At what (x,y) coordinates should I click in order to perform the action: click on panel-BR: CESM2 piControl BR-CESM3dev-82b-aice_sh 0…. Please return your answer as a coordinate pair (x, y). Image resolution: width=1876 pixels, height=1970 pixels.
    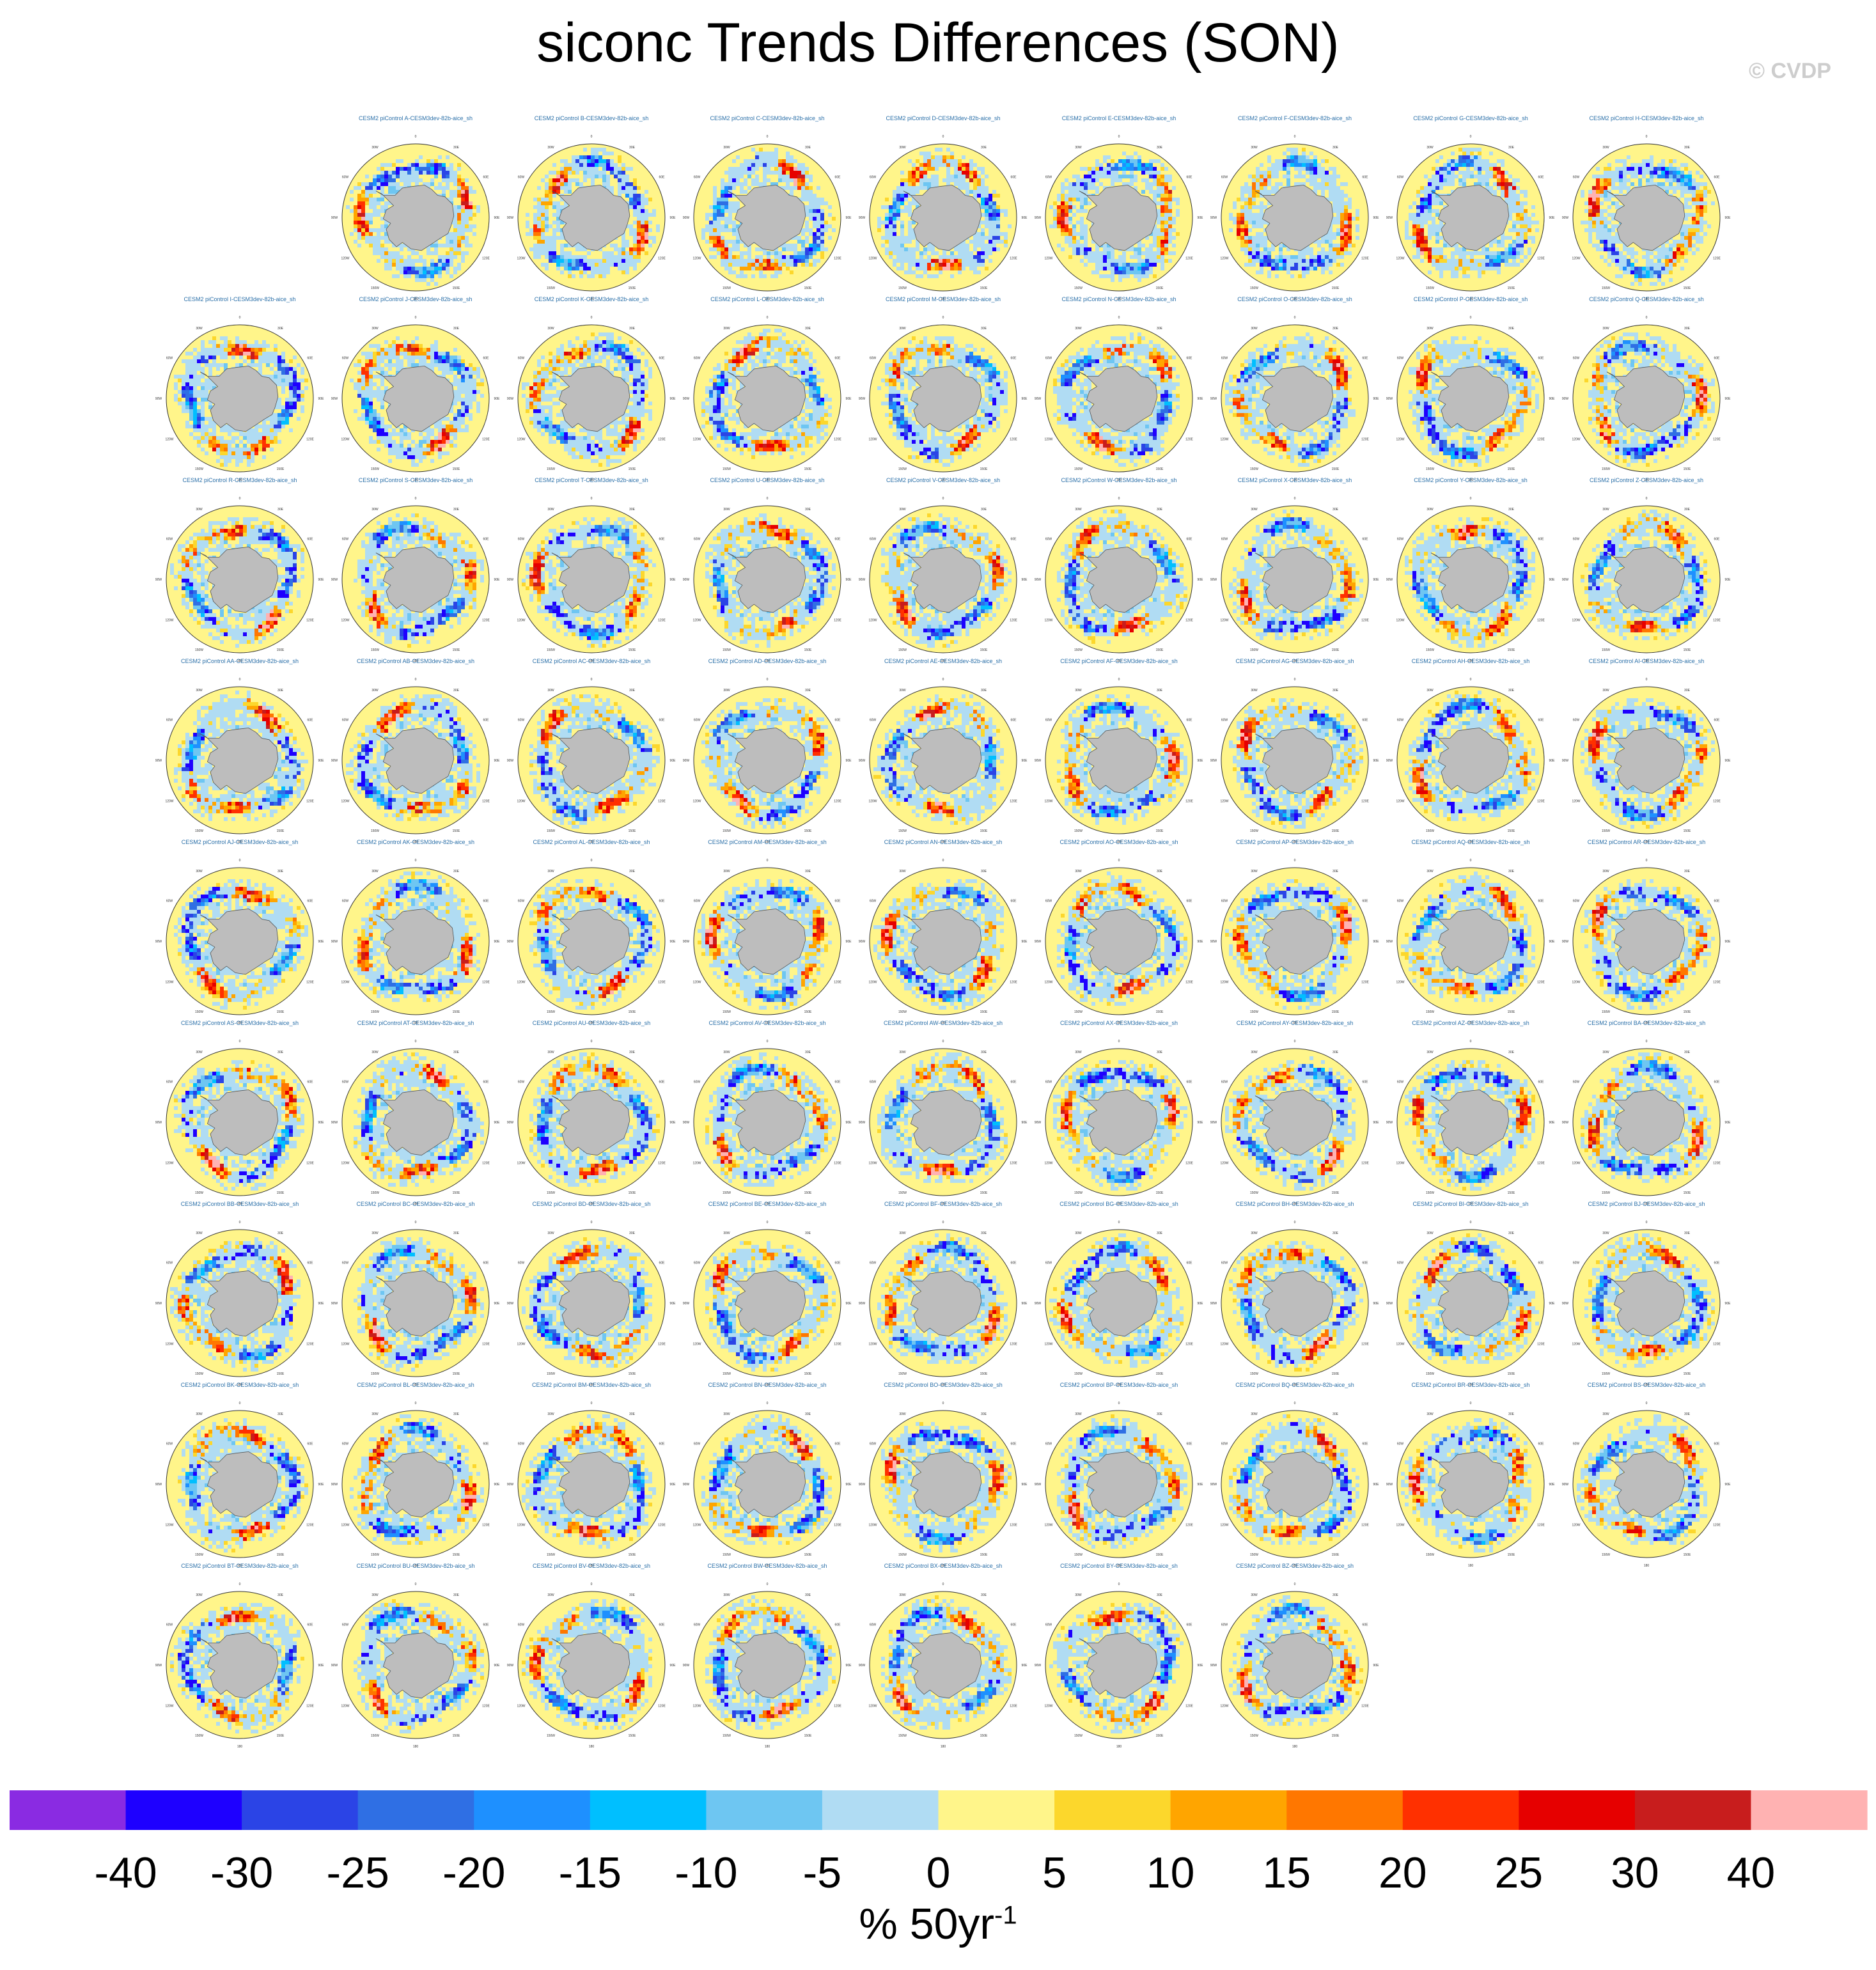
    Looking at the image, I should click on (1471, 1475).